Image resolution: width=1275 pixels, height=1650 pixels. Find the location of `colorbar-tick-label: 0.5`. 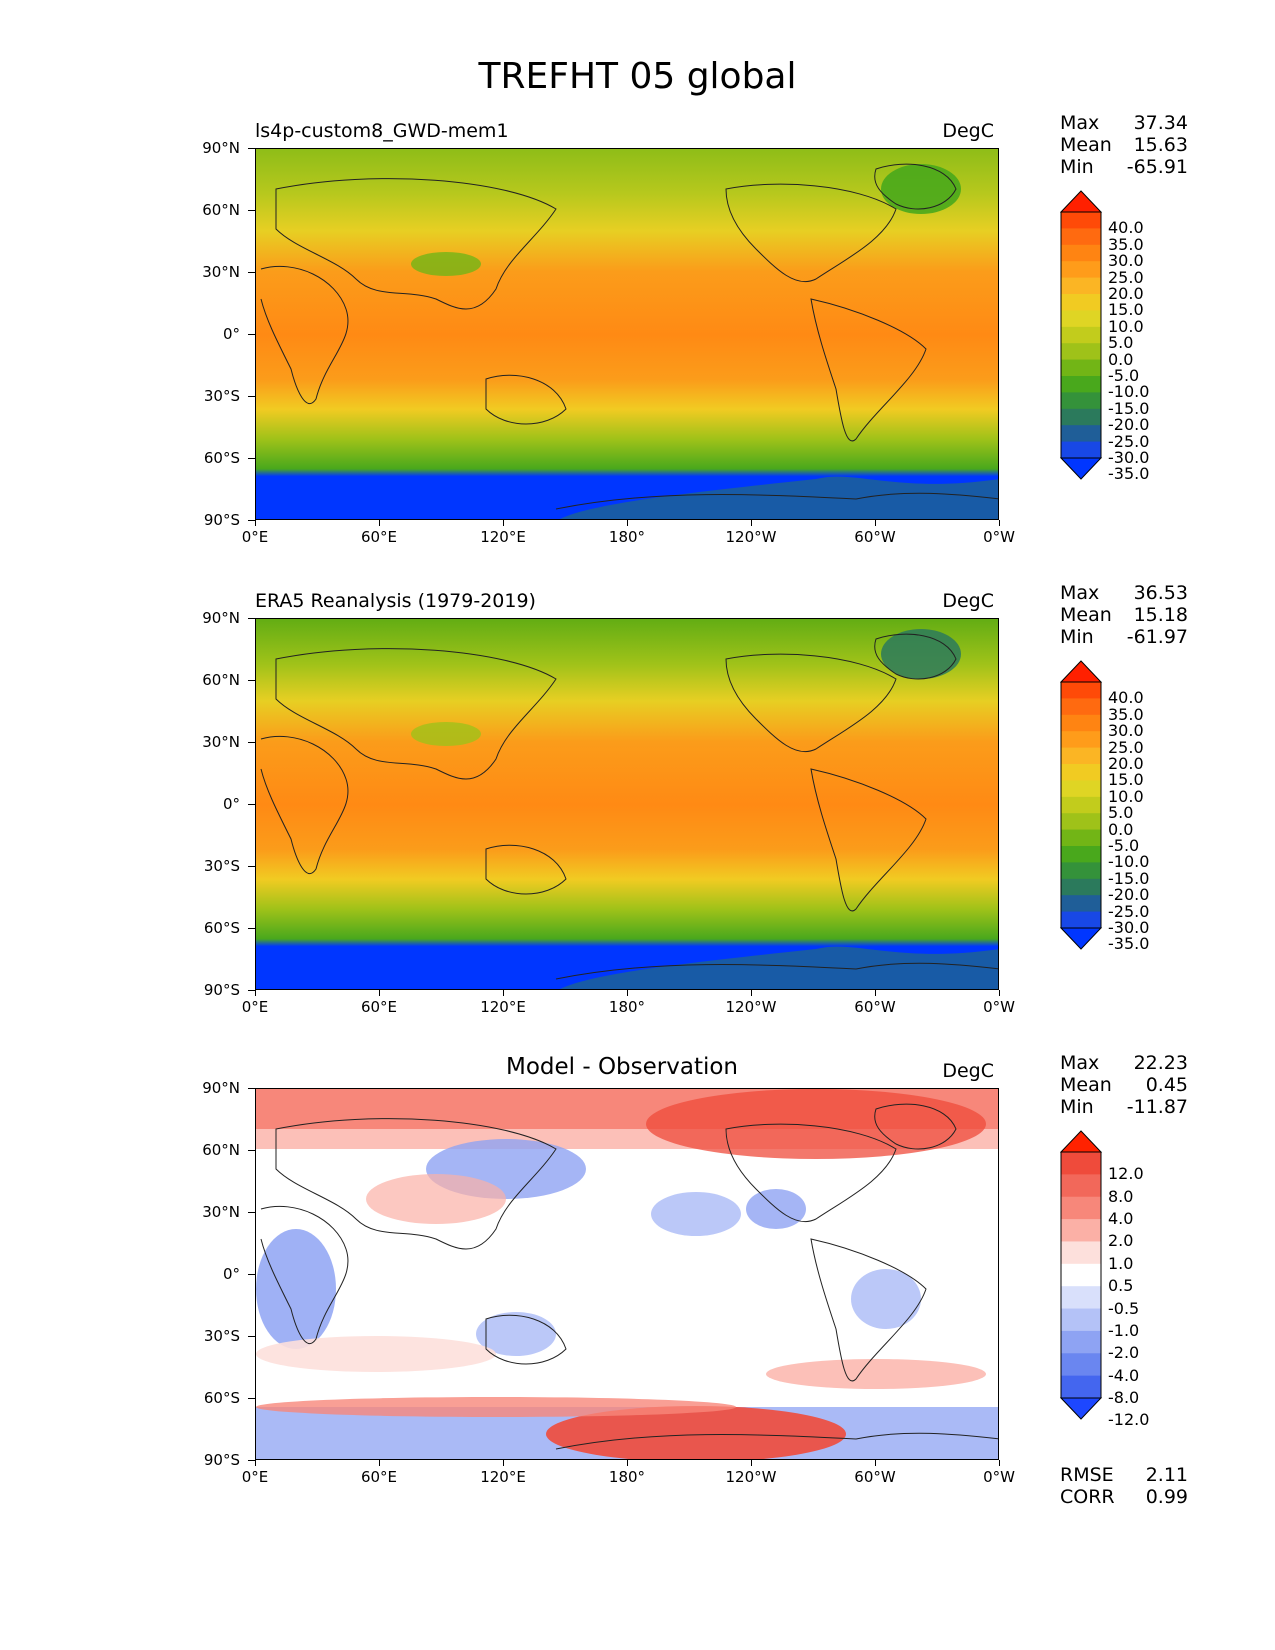

colorbar-tick-label: 0.5 is located at coordinates (1121, 1286).